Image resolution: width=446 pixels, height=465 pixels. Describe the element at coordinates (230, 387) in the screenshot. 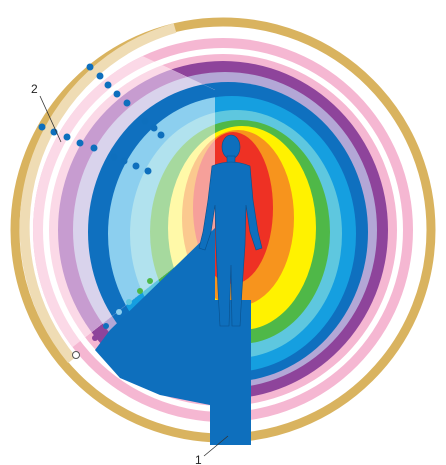

I see `stem` at that location.